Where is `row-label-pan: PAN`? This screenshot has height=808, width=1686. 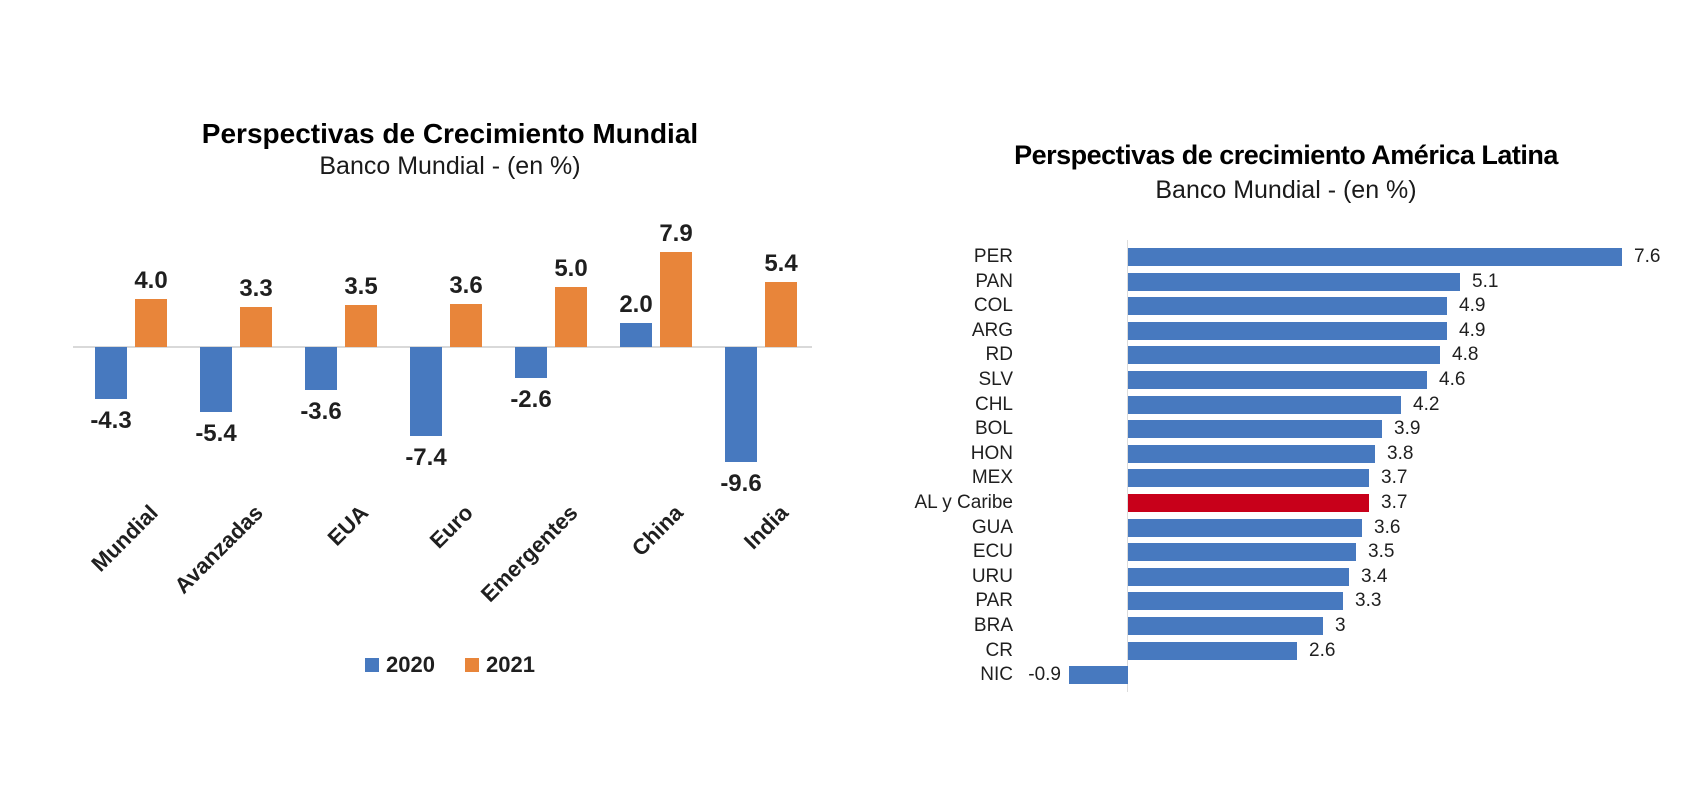 row-label-pan: PAN is located at coordinates (994, 281).